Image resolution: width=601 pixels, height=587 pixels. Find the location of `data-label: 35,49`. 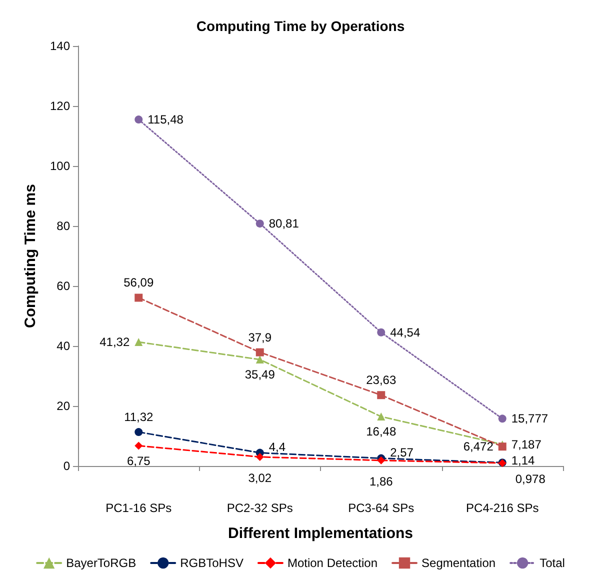

data-label: 35,49 is located at coordinates (260, 375).